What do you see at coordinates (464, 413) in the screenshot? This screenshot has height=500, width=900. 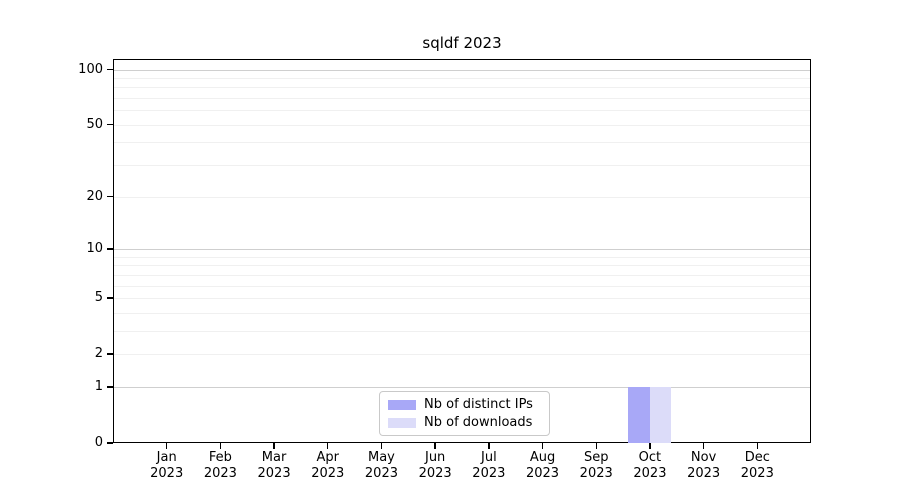 I see `legend: Nb of distinct IPs Nb of downloads` at bounding box center [464, 413].